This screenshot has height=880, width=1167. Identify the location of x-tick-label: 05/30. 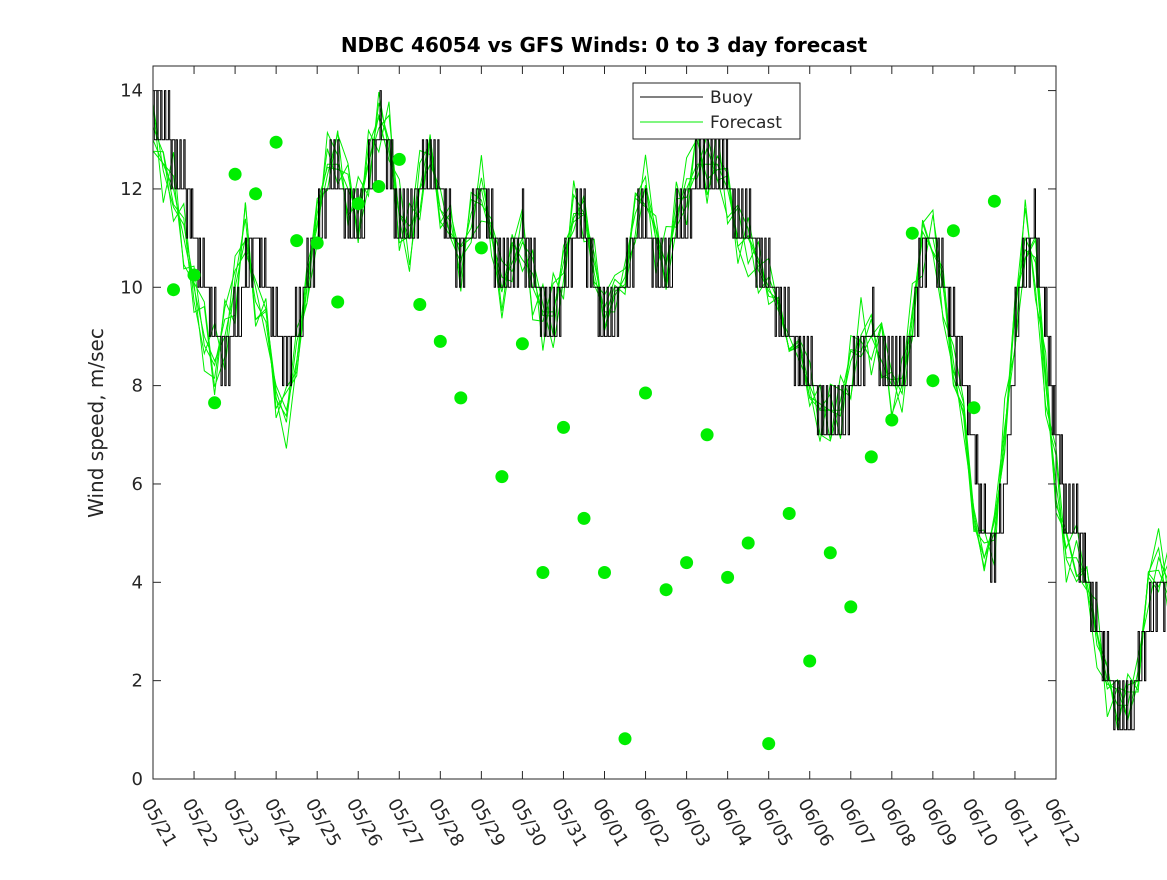
(528, 822).